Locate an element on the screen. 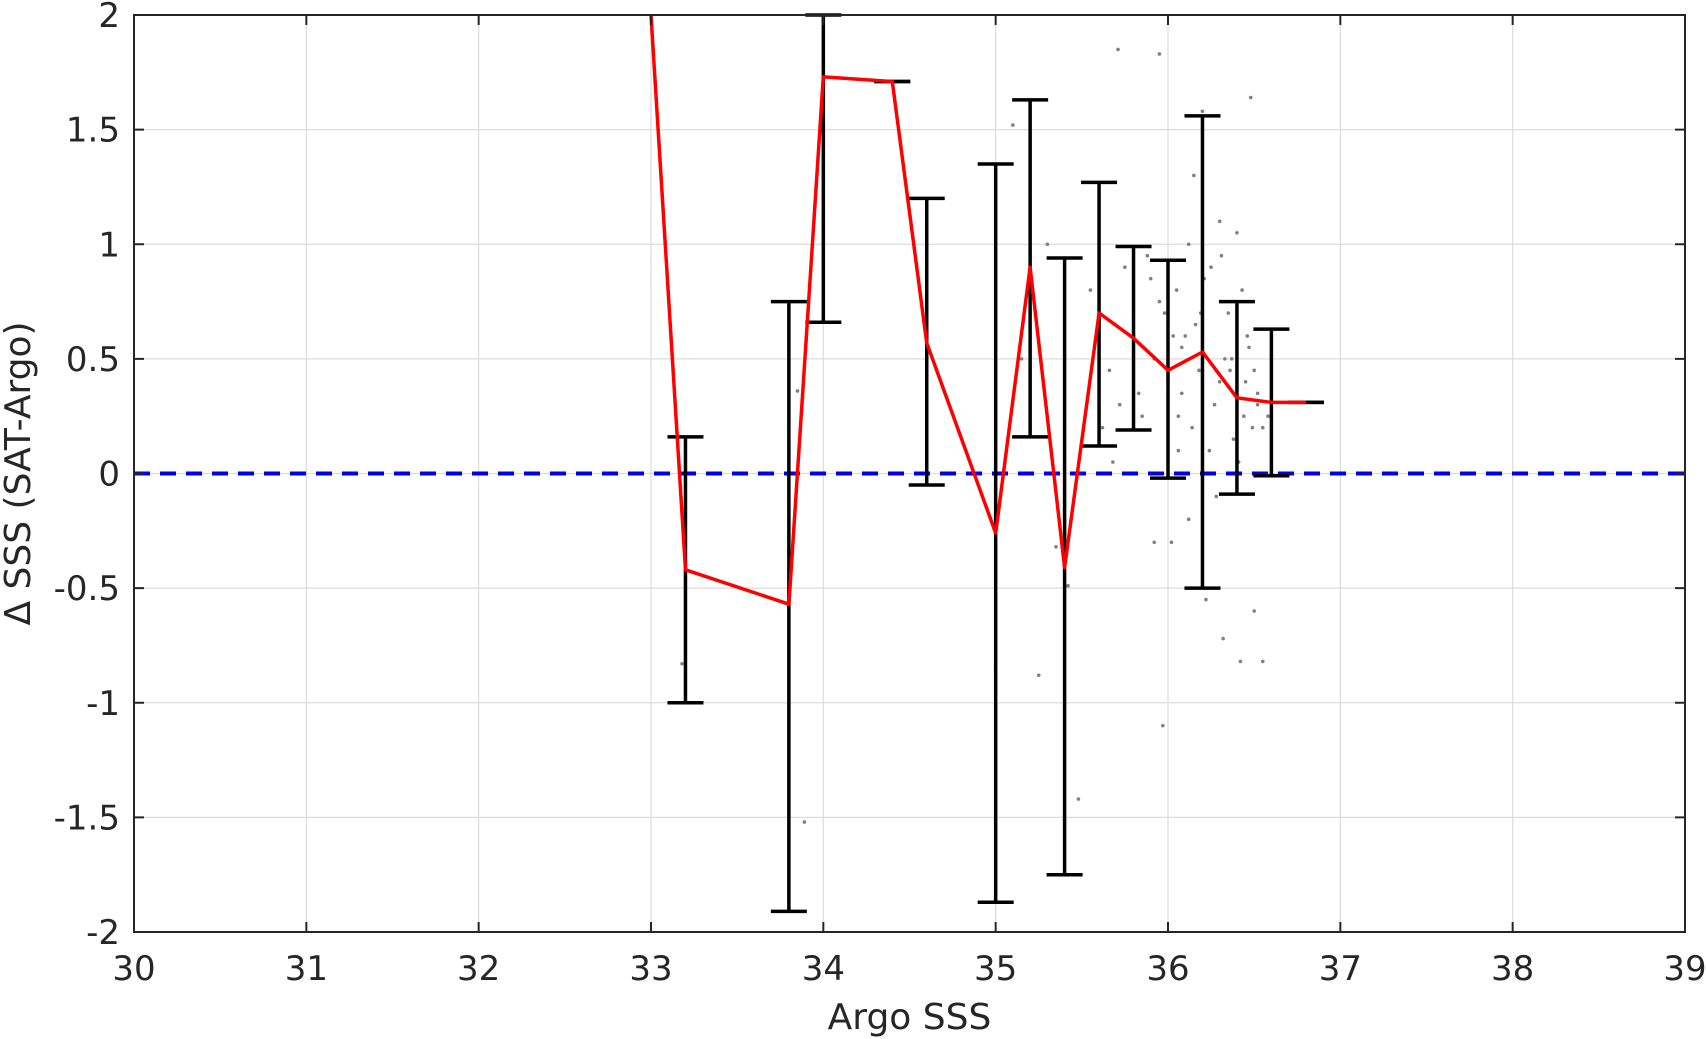 The width and height of the screenshot is (1706, 1039). x-tick-label: 34 is located at coordinates (823, 969).